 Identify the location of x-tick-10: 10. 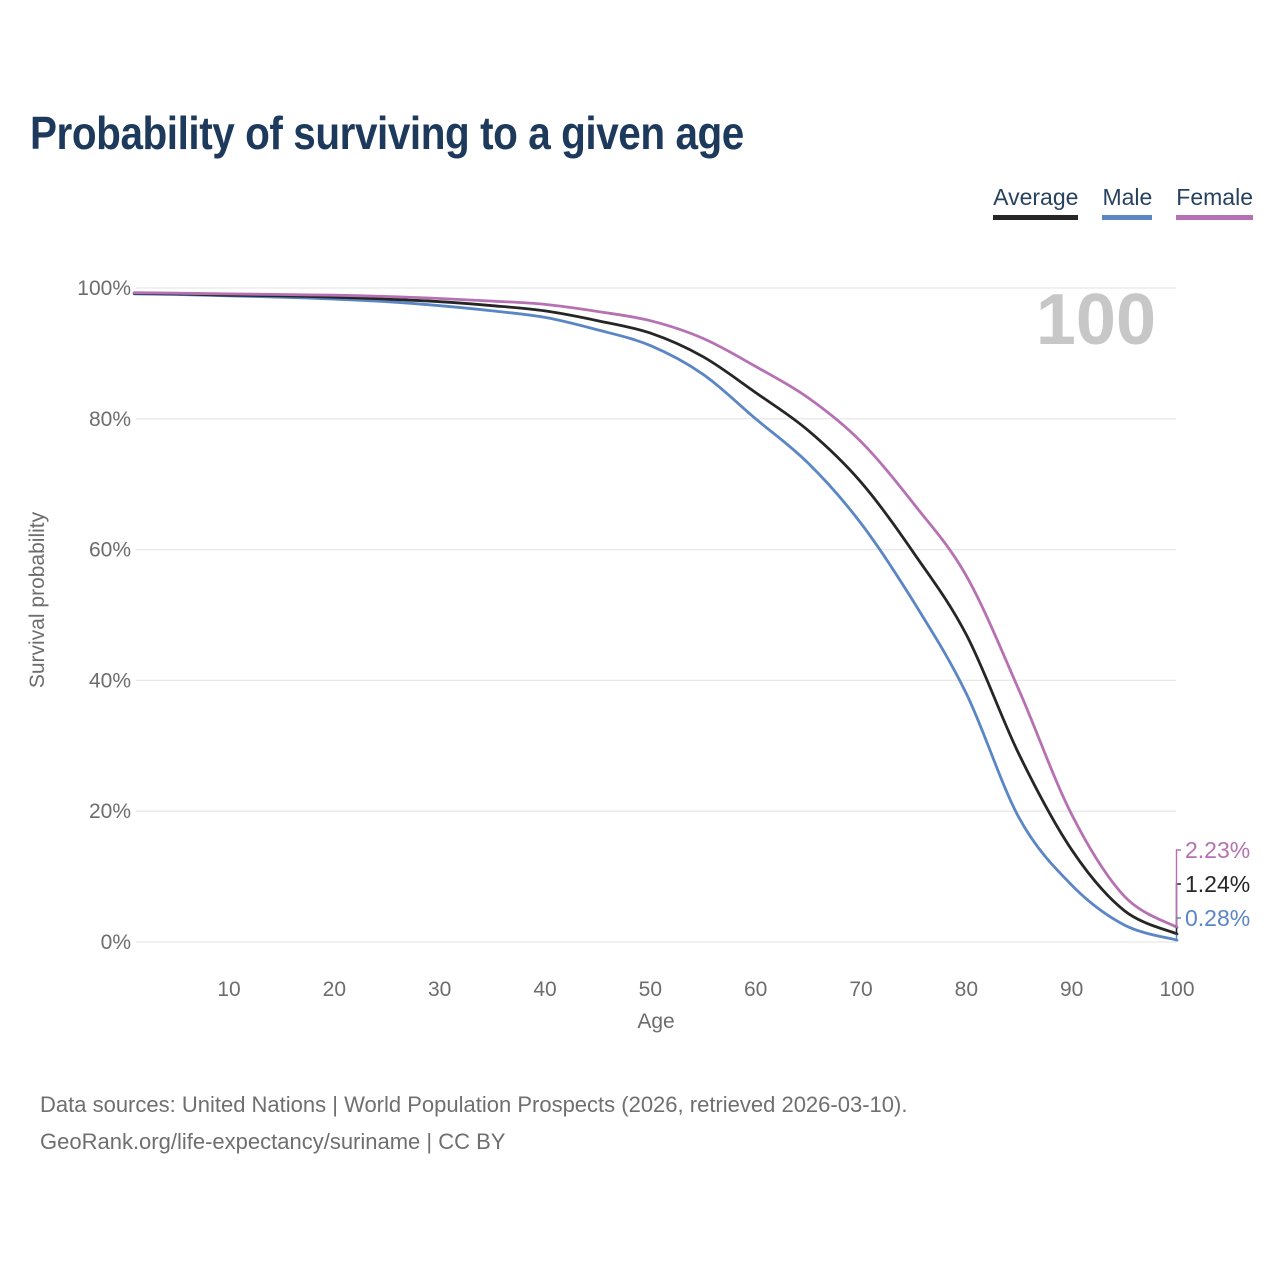
(228, 989).